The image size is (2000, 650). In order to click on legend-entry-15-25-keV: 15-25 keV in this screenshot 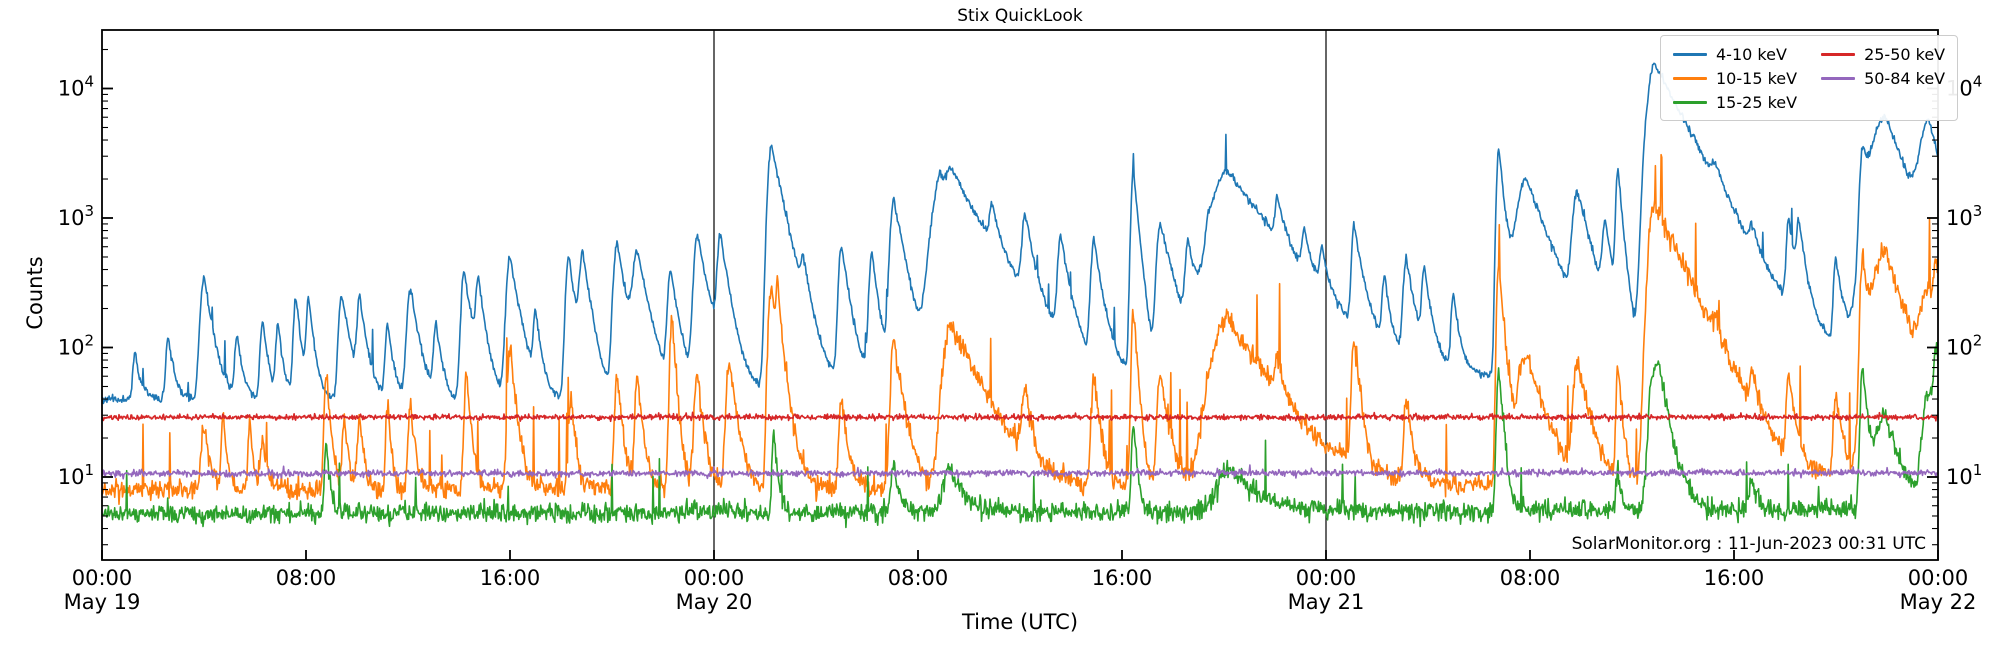, I will do `click(1735, 102)`.